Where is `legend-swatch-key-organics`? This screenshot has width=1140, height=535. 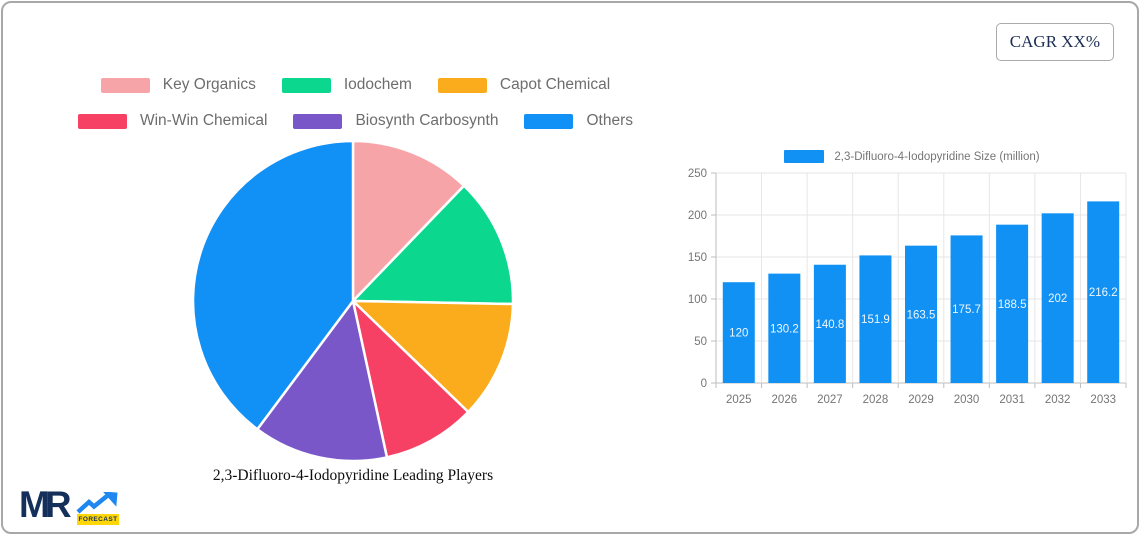
legend-swatch-key-organics is located at coordinates (125, 85).